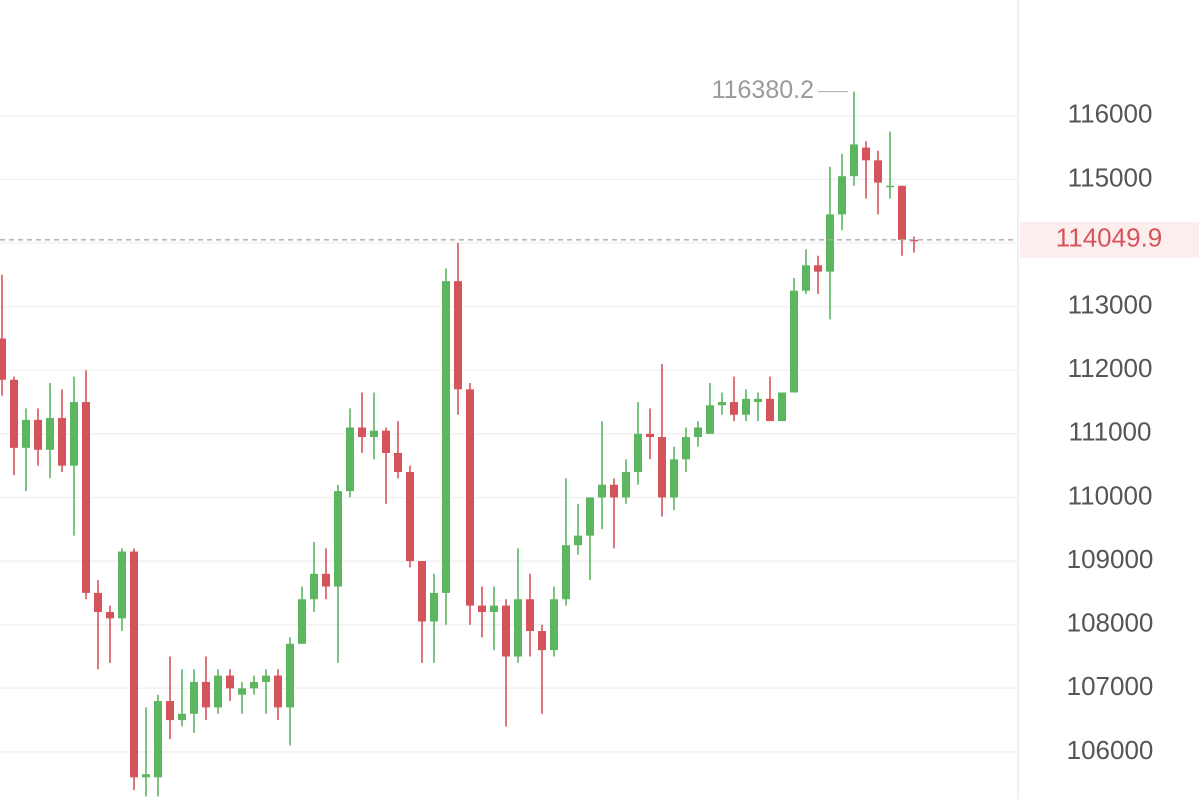 This screenshot has width=1199, height=799. I want to click on last-price-box, so click(1109, 239).